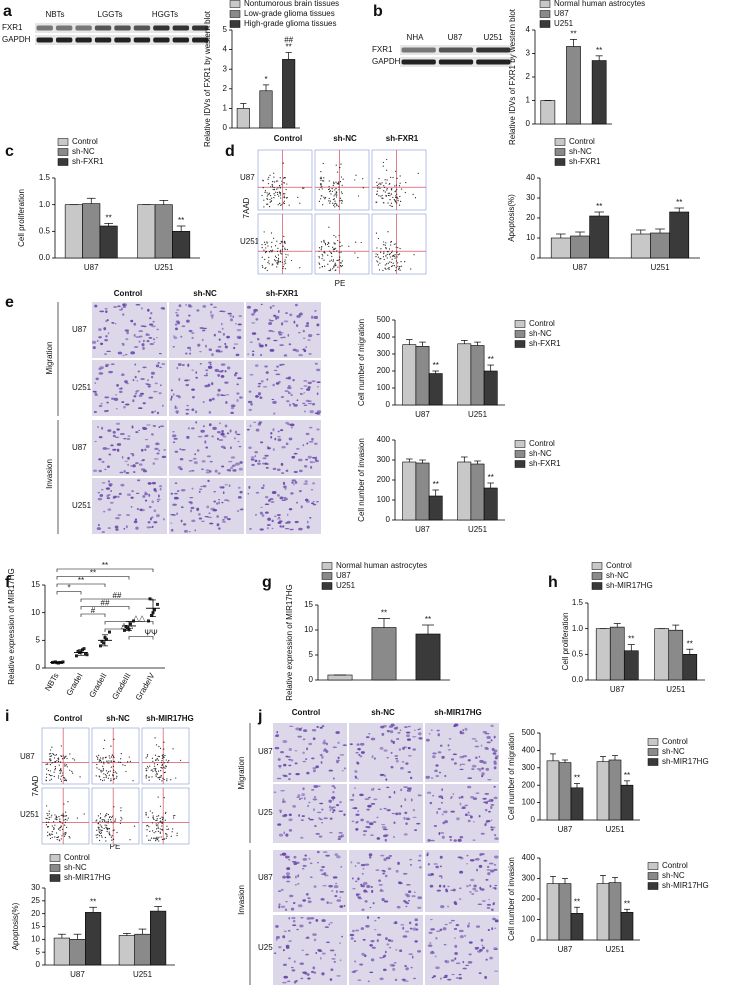 Image resolution: width=736 pixels, height=992 pixels. I want to click on blot-band, so click(181, 40).